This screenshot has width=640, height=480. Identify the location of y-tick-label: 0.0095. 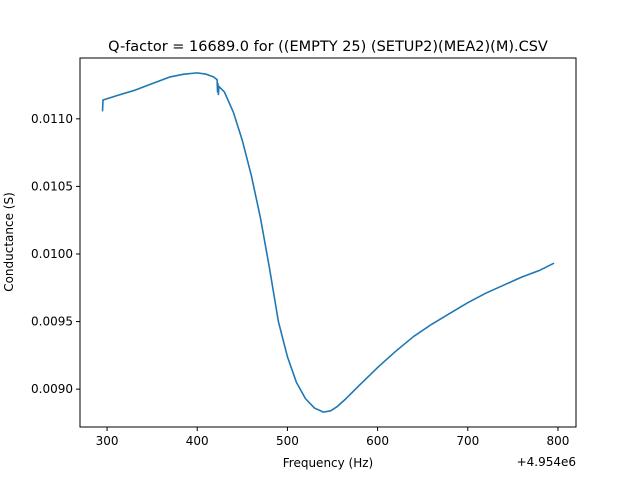
(52, 322).